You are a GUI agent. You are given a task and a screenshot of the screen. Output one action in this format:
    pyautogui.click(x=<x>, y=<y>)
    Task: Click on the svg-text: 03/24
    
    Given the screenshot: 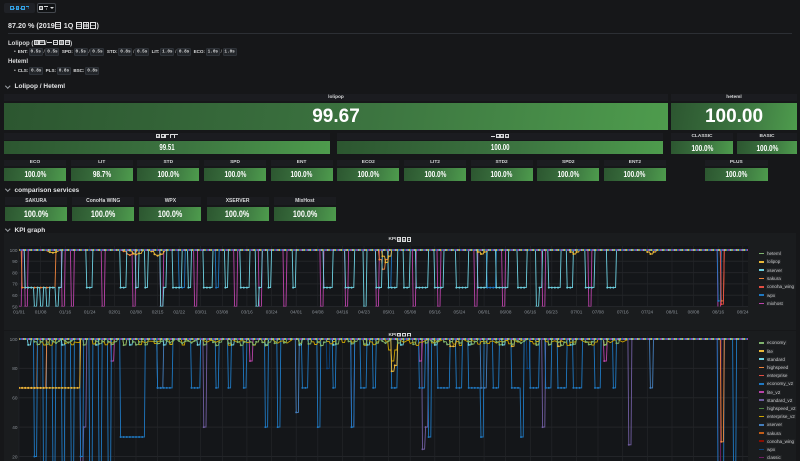 What is the action you would take?
    pyautogui.click(x=272, y=312)
    